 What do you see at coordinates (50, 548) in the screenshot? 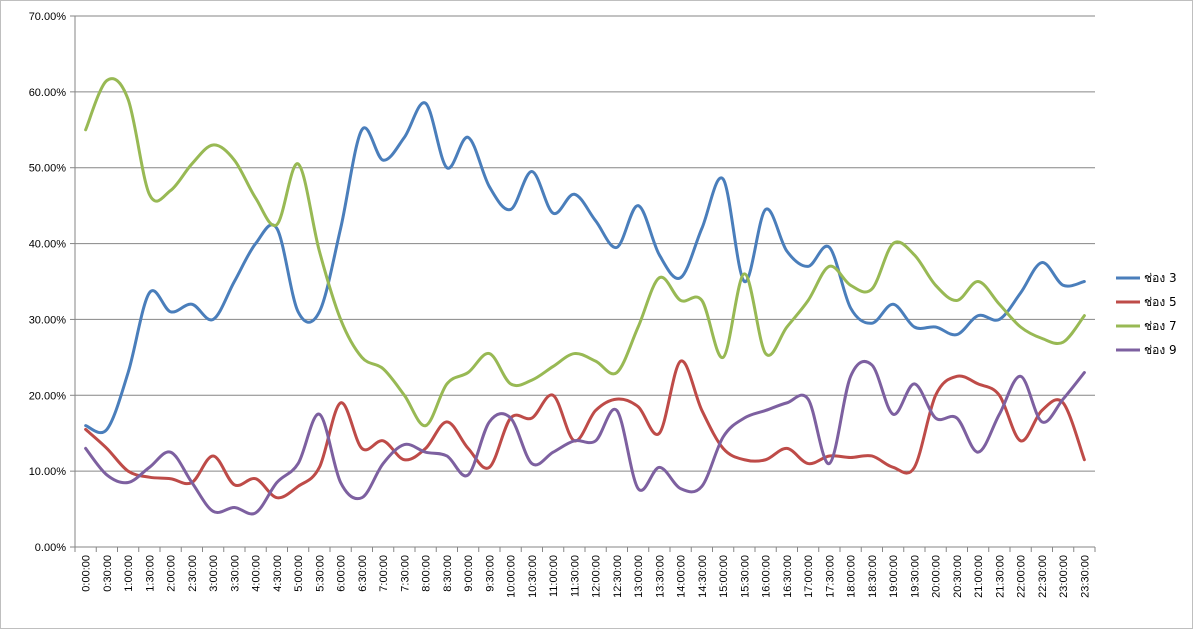
I see `y-tick-label: 0.00%` at bounding box center [50, 548].